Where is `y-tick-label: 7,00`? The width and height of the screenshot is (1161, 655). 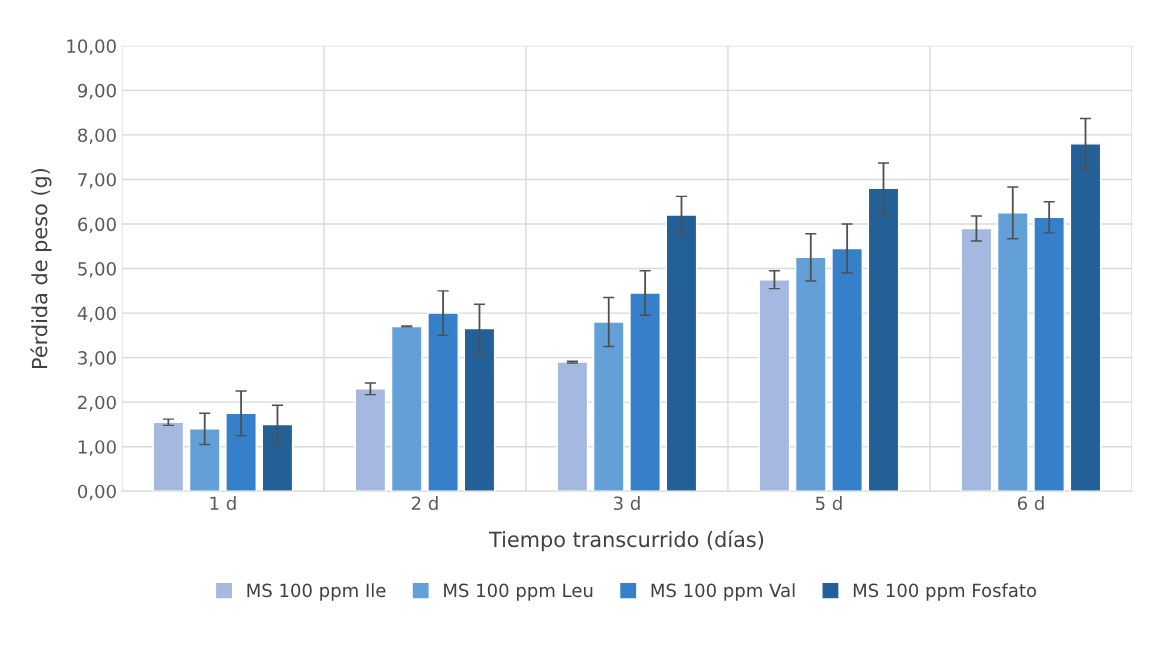 y-tick-label: 7,00 is located at coordinates (97, 180).